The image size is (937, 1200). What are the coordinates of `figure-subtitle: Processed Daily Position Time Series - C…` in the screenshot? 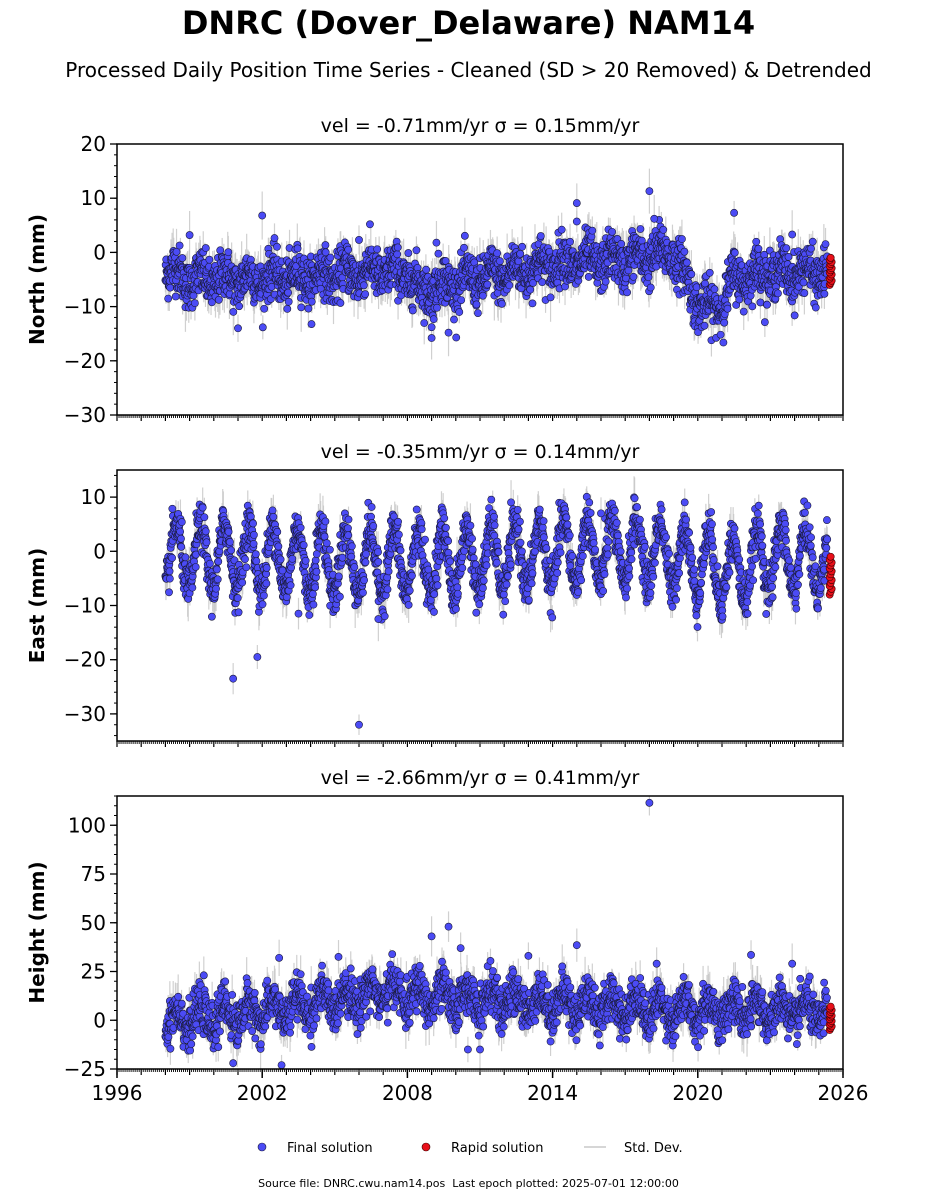 It's located at (468, 70).